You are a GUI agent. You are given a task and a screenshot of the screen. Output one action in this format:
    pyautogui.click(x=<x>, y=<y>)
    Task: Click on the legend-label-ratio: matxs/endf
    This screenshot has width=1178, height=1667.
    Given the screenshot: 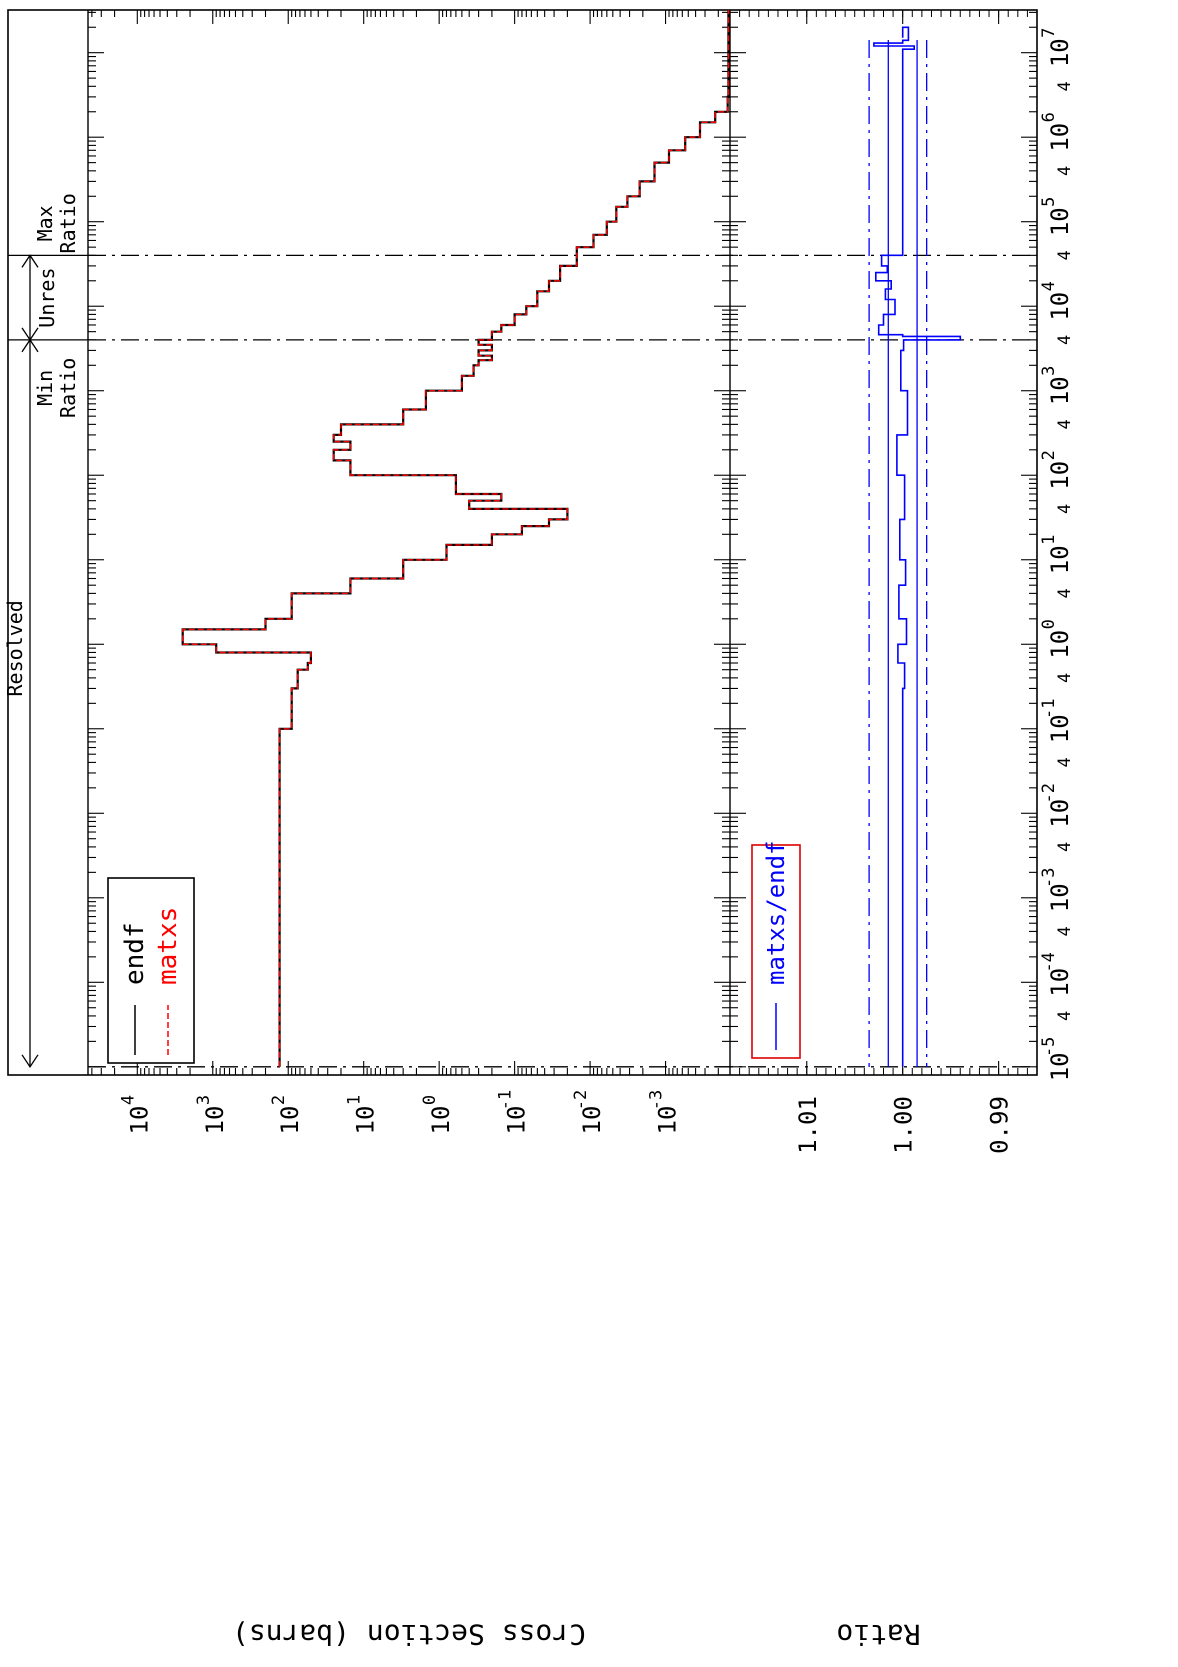 What is the action you would take?
    pyautogui.click(x=776, y=913)
    